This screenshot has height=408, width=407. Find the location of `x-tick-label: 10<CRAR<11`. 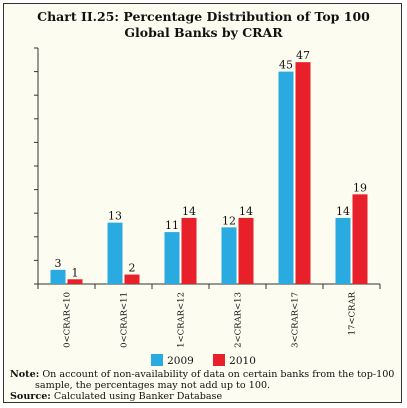

x-tick-label: 10<CRAR<11 is located at coordinates (125, 320).